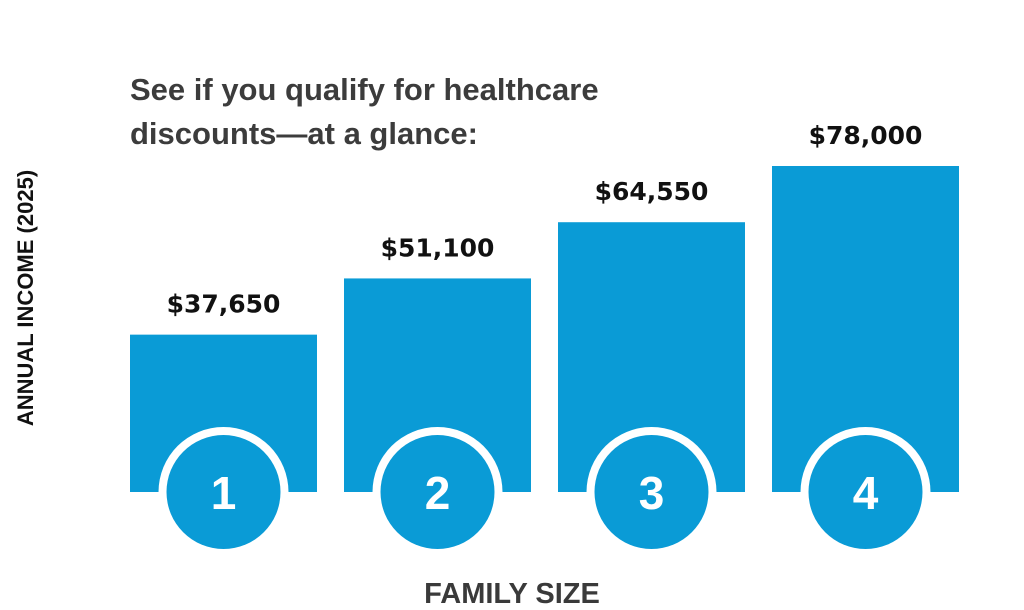 The width and height of the screenshot is (1024, 610). Describe the element at coordinates (364, 89) in the screenshot. I see `chart-title-line-1: See if you qualify for healthcare` at that location.